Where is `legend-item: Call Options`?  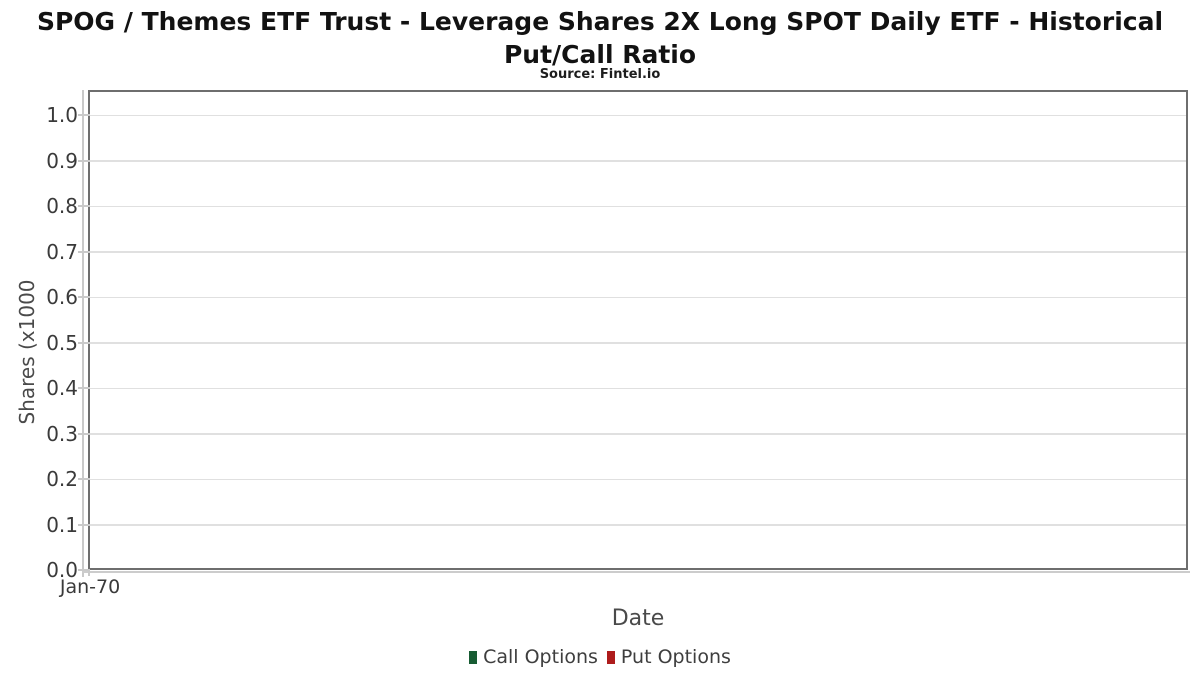
legend-item: Call Options is located at coordinates (533, 657).